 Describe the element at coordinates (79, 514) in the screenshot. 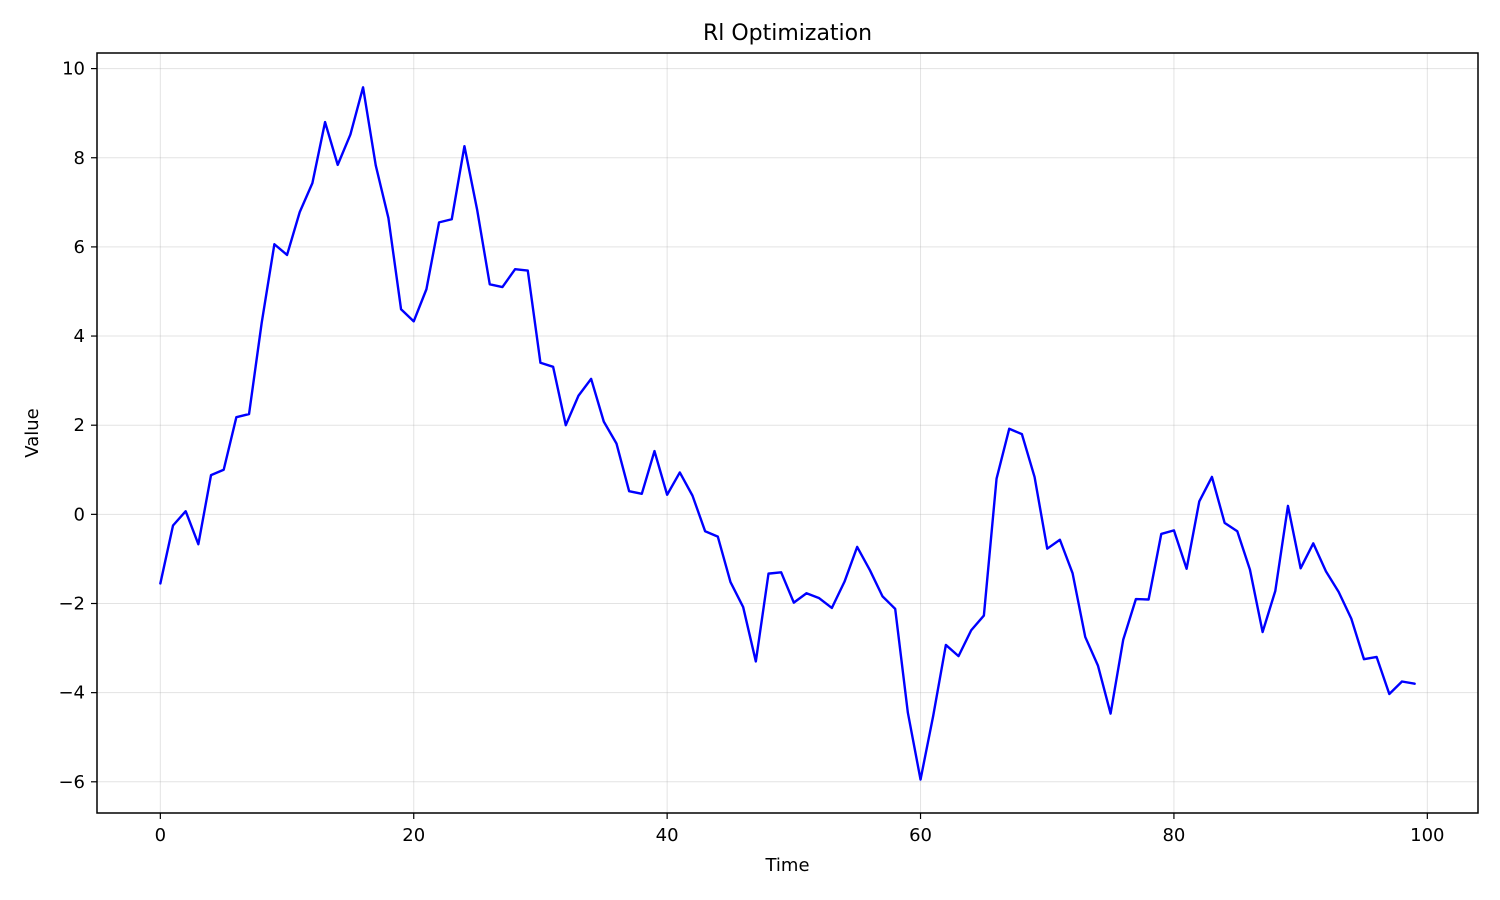

I see `y-tick-label: 0` at that location.